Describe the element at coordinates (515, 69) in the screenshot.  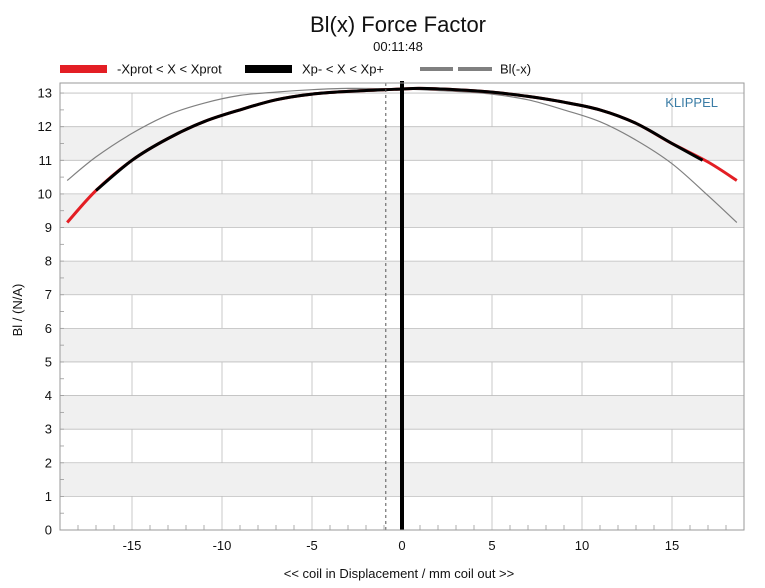
I see `legend-label: Bl(-x)` at that location.